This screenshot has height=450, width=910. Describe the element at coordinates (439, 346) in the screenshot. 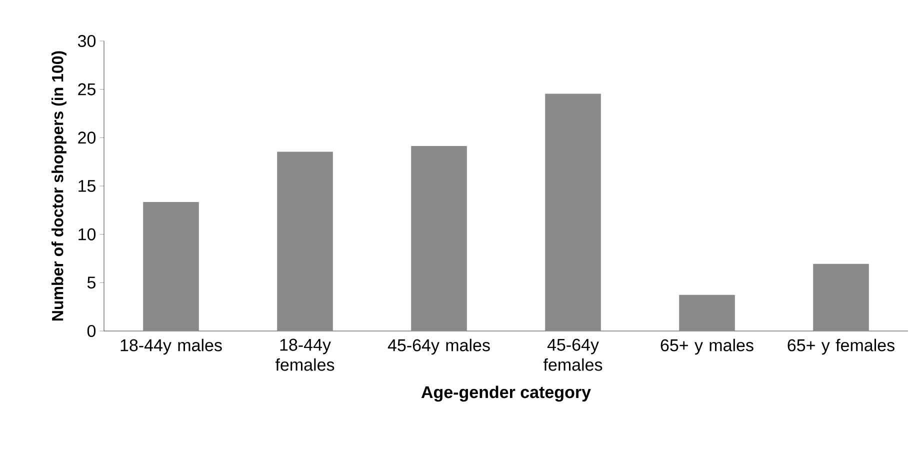

I see `x-tick-label: 45-64y males` at that location.